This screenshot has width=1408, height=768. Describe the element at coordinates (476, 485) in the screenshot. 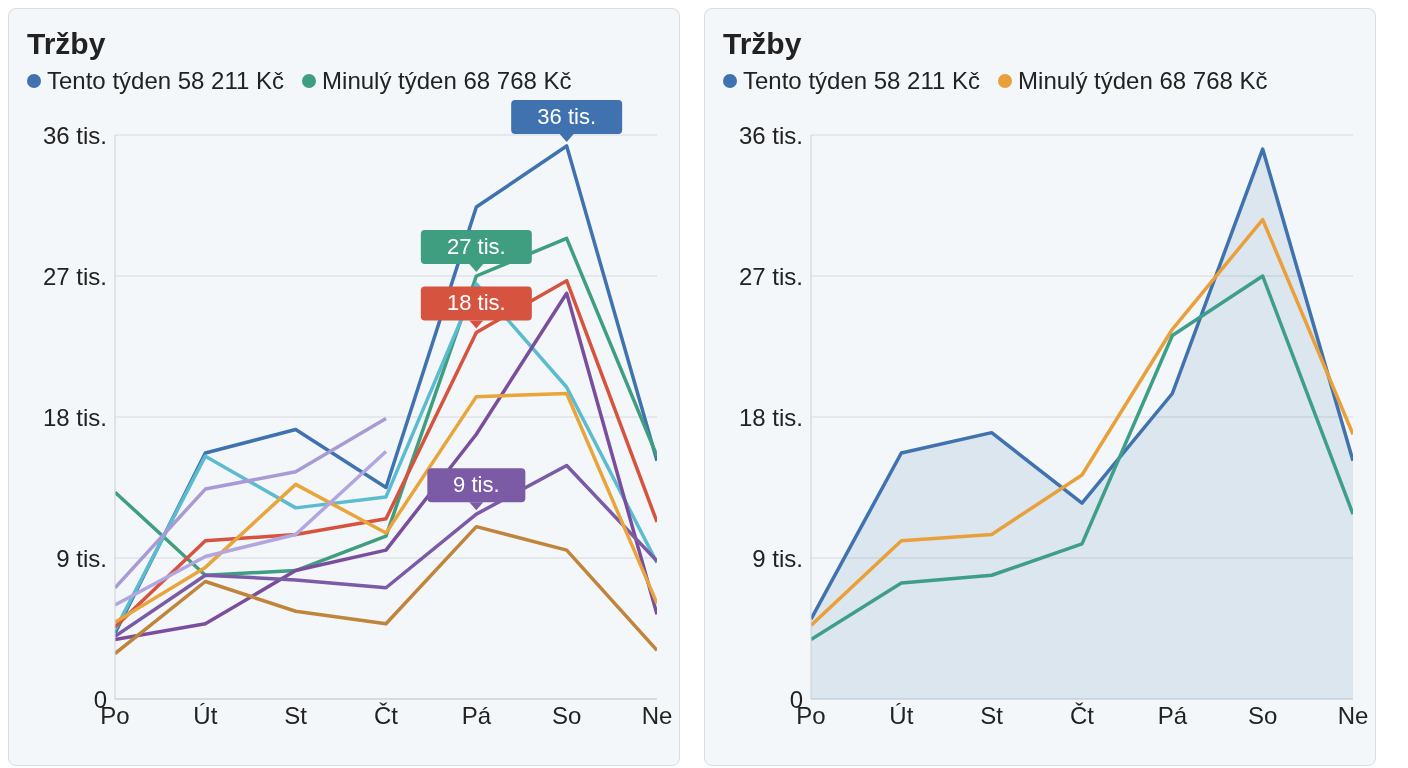

I see `annotation: 9 tis.` at that location.